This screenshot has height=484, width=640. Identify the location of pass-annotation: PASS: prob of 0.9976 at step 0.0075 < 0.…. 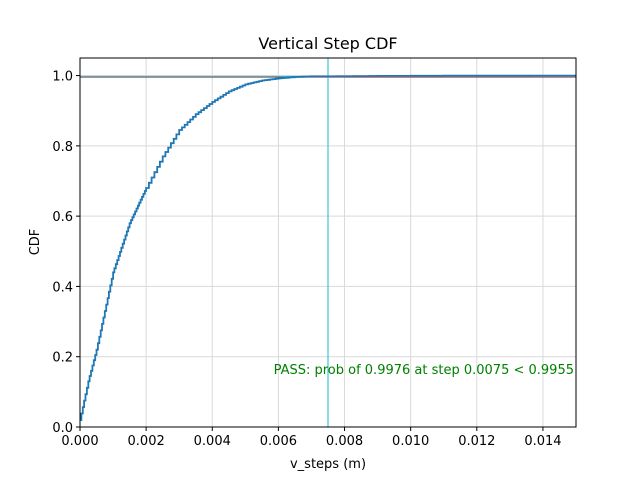
(424, 370).